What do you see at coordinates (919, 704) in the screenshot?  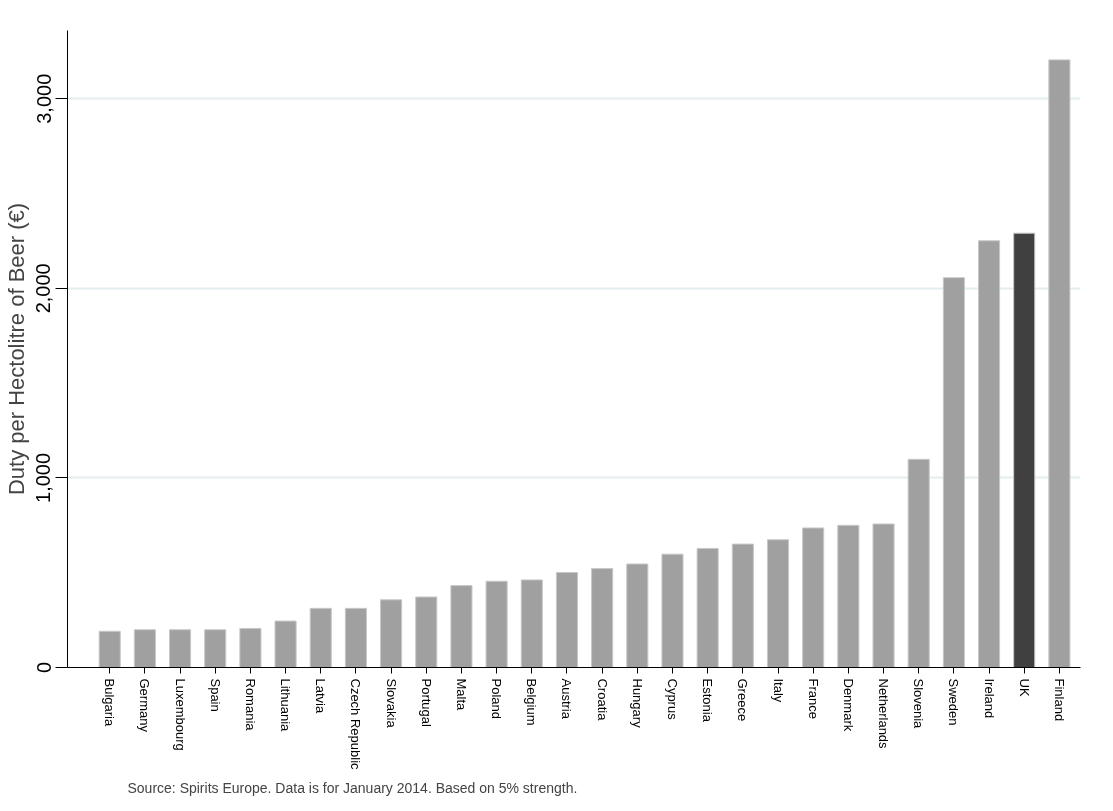 I see `x-tick-label: Slovenia` at bounding box center [919, 704].